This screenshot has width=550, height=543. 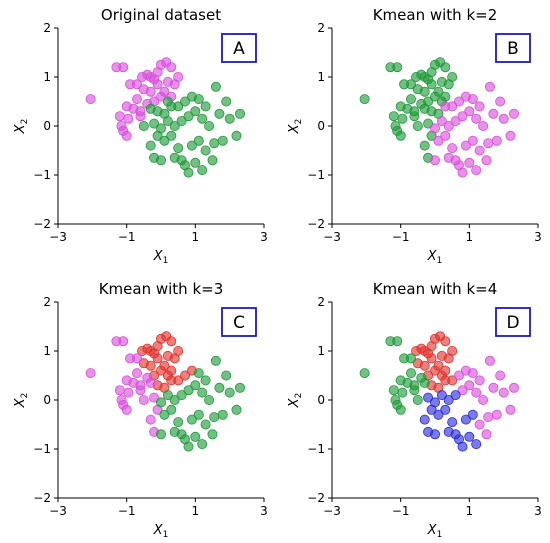 What do you see at coordinates (47, 28) in the screenshot?
I see `y-tick-label: 2` at bounding box center [47, 28].